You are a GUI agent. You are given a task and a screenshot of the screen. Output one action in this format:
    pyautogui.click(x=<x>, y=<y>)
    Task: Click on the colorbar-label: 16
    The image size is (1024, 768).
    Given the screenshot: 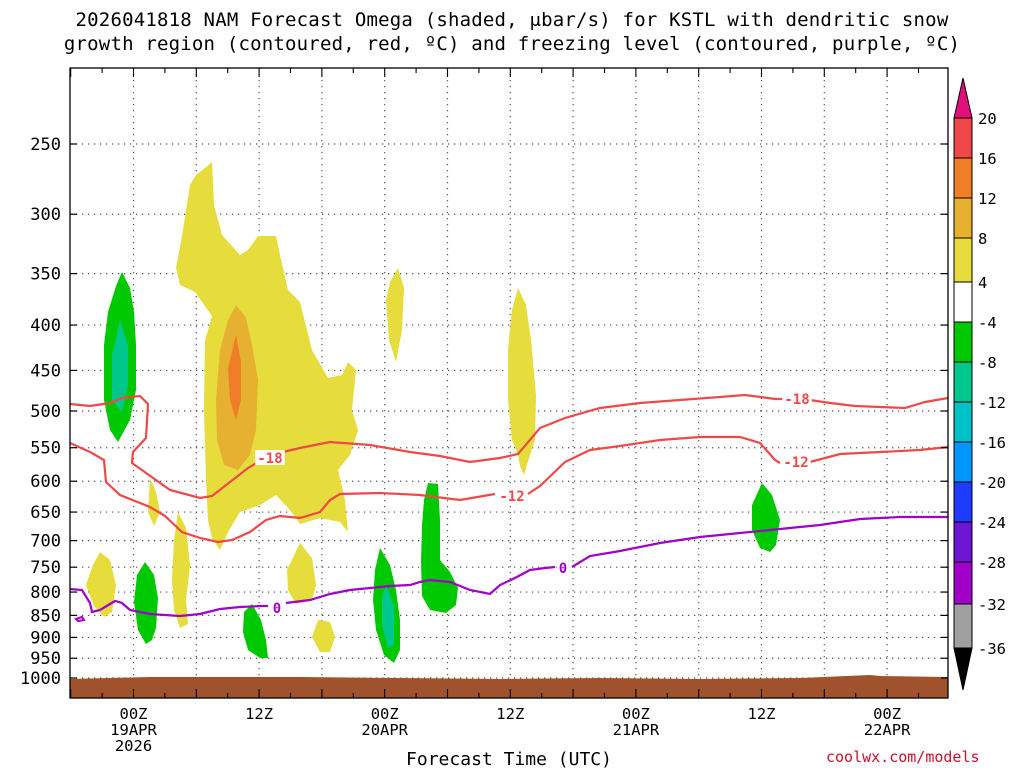 What is the action you would take?
    pyautogui.click(x=987, y=159)
    